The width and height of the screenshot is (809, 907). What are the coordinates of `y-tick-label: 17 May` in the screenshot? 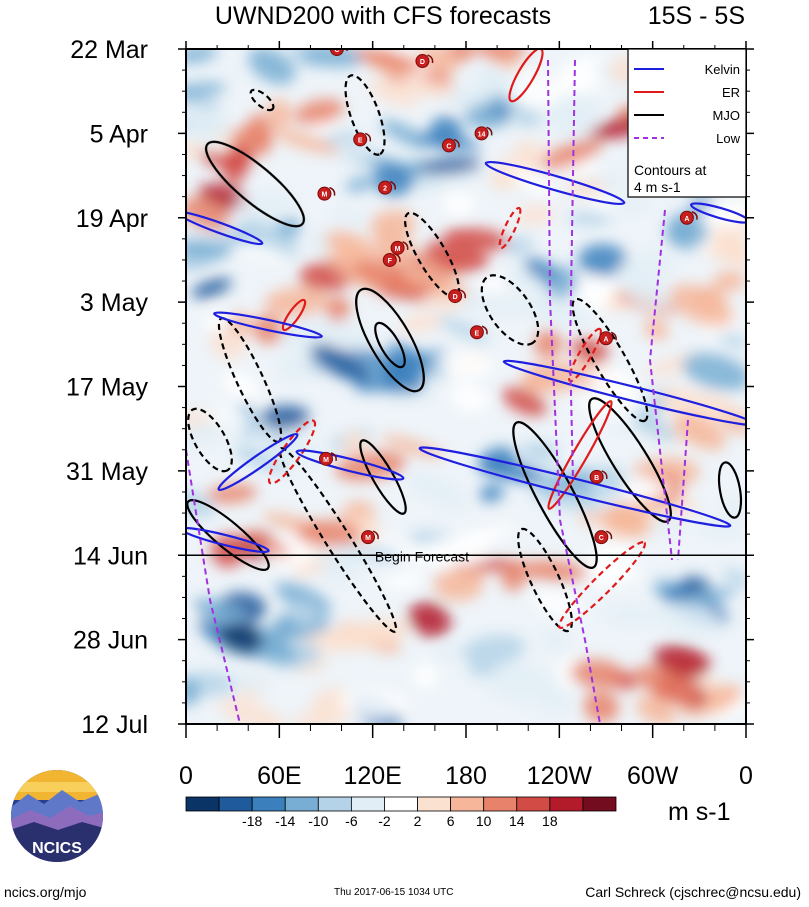 It's located at (107, 388).